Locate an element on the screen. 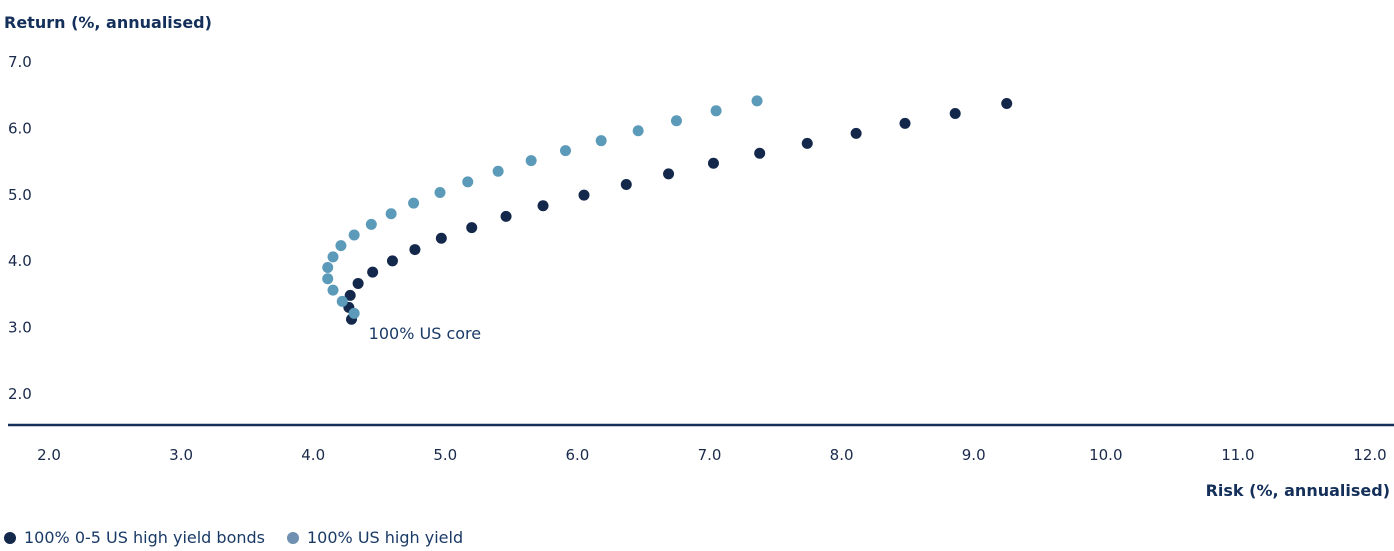 This screenshot has height=551, width=1394. y-tick-label: 2.0 is located at coordinates (20, 394).